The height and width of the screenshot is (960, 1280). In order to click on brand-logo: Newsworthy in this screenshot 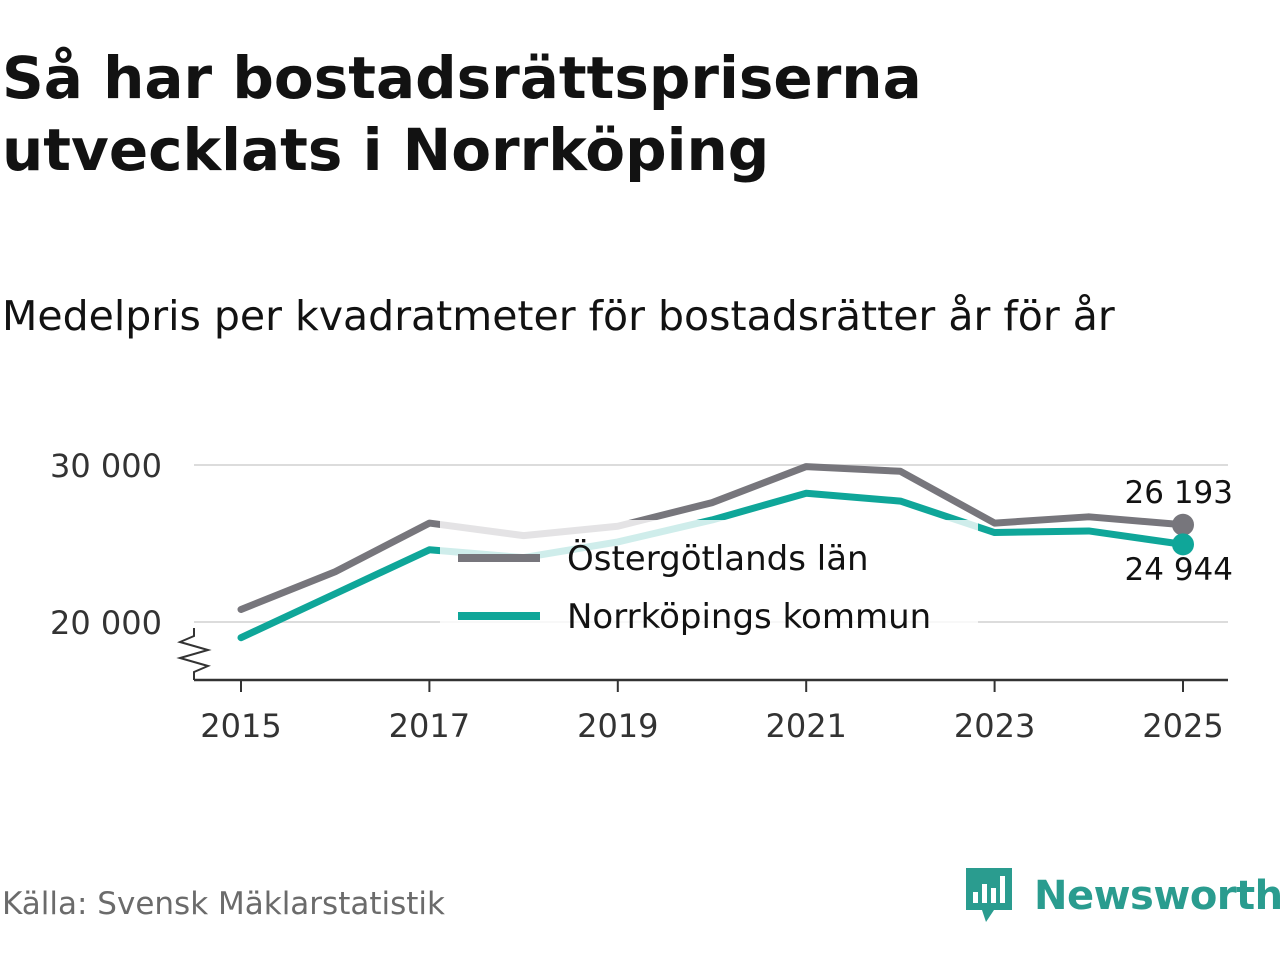, I will do `click(1122, 896)`.